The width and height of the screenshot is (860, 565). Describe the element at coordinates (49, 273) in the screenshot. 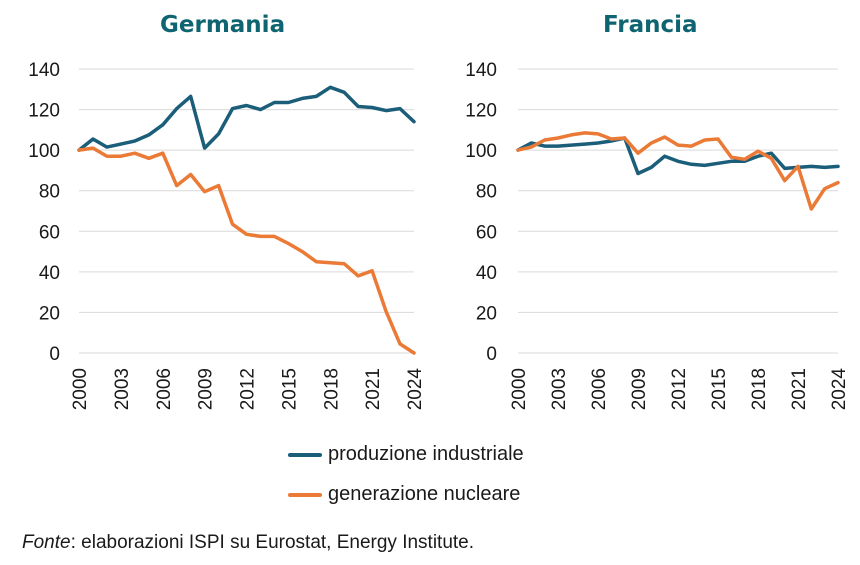

I see `germania-y-tick-label: 40` at that location.